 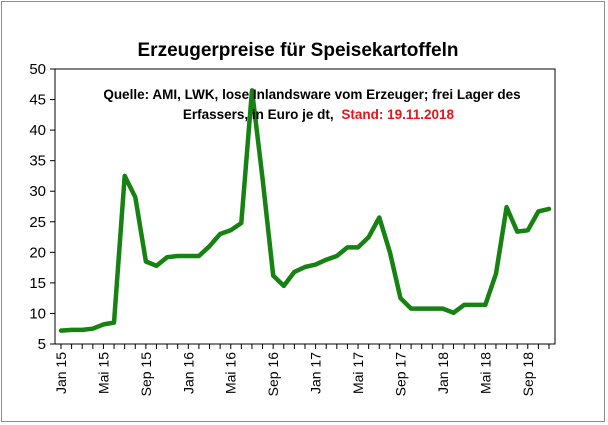 I want to click on y-tick-label: 40, so click(x=37, y=130).